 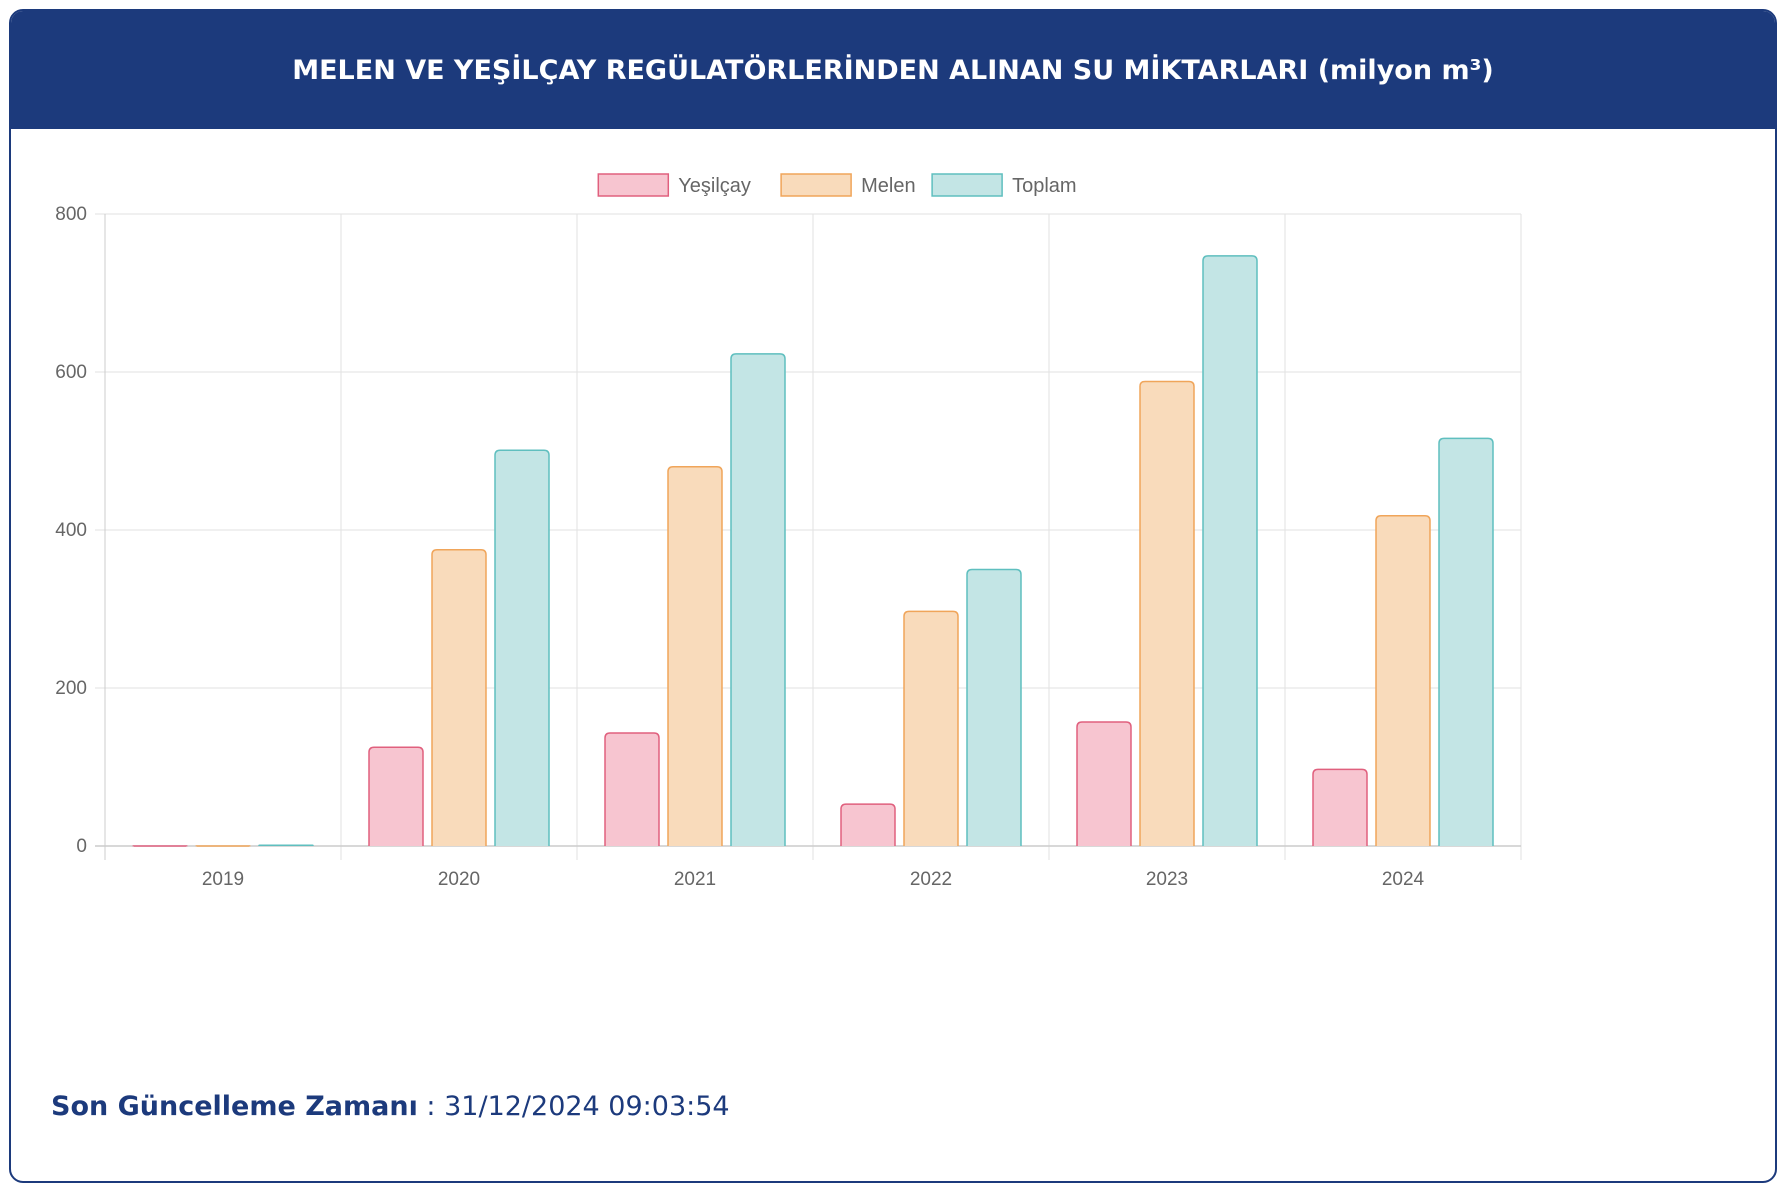 I want to click on x-tick-label: 2023, so click(x=1167, y=879).